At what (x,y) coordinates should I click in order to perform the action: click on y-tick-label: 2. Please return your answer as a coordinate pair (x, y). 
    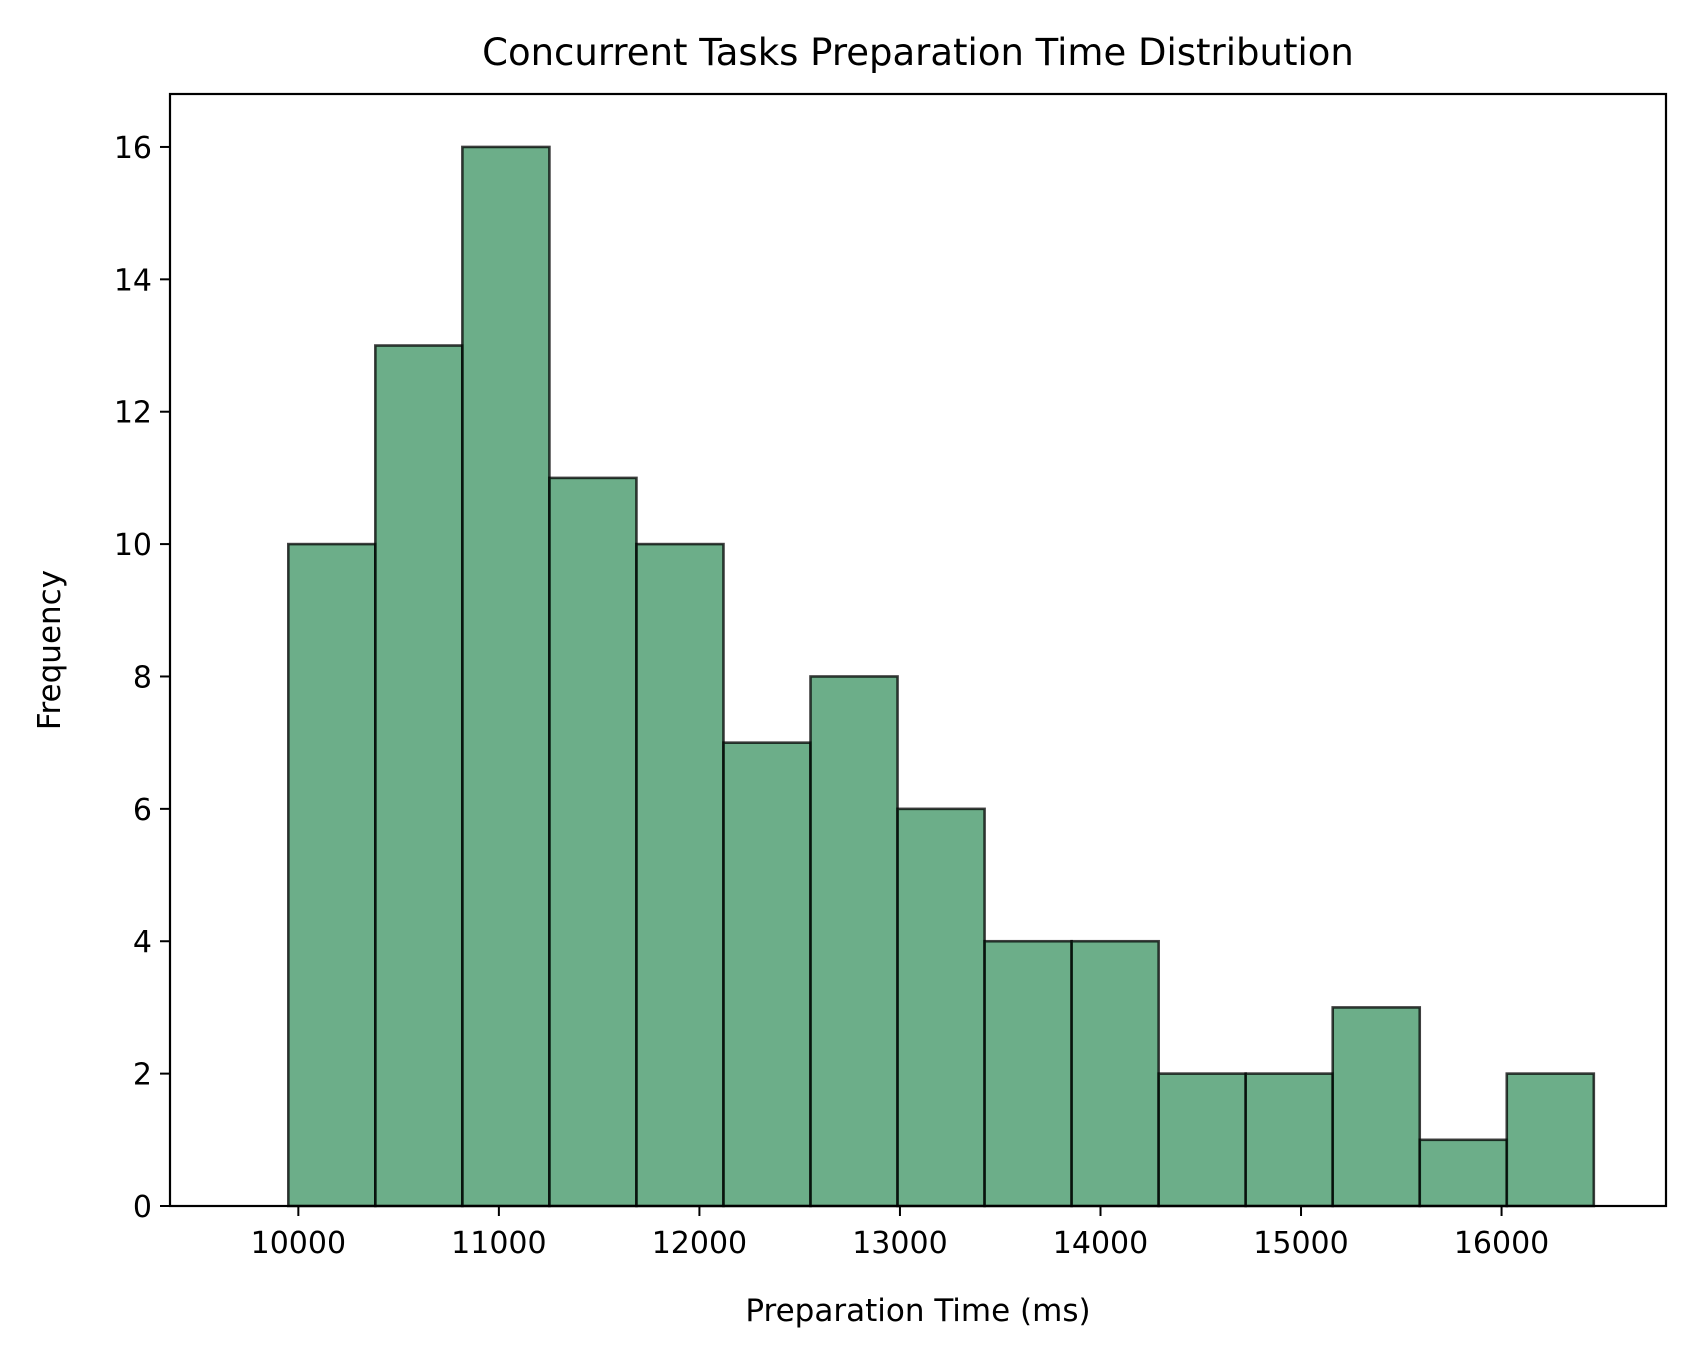
    Looking at the image, I should click on (142, 1075).